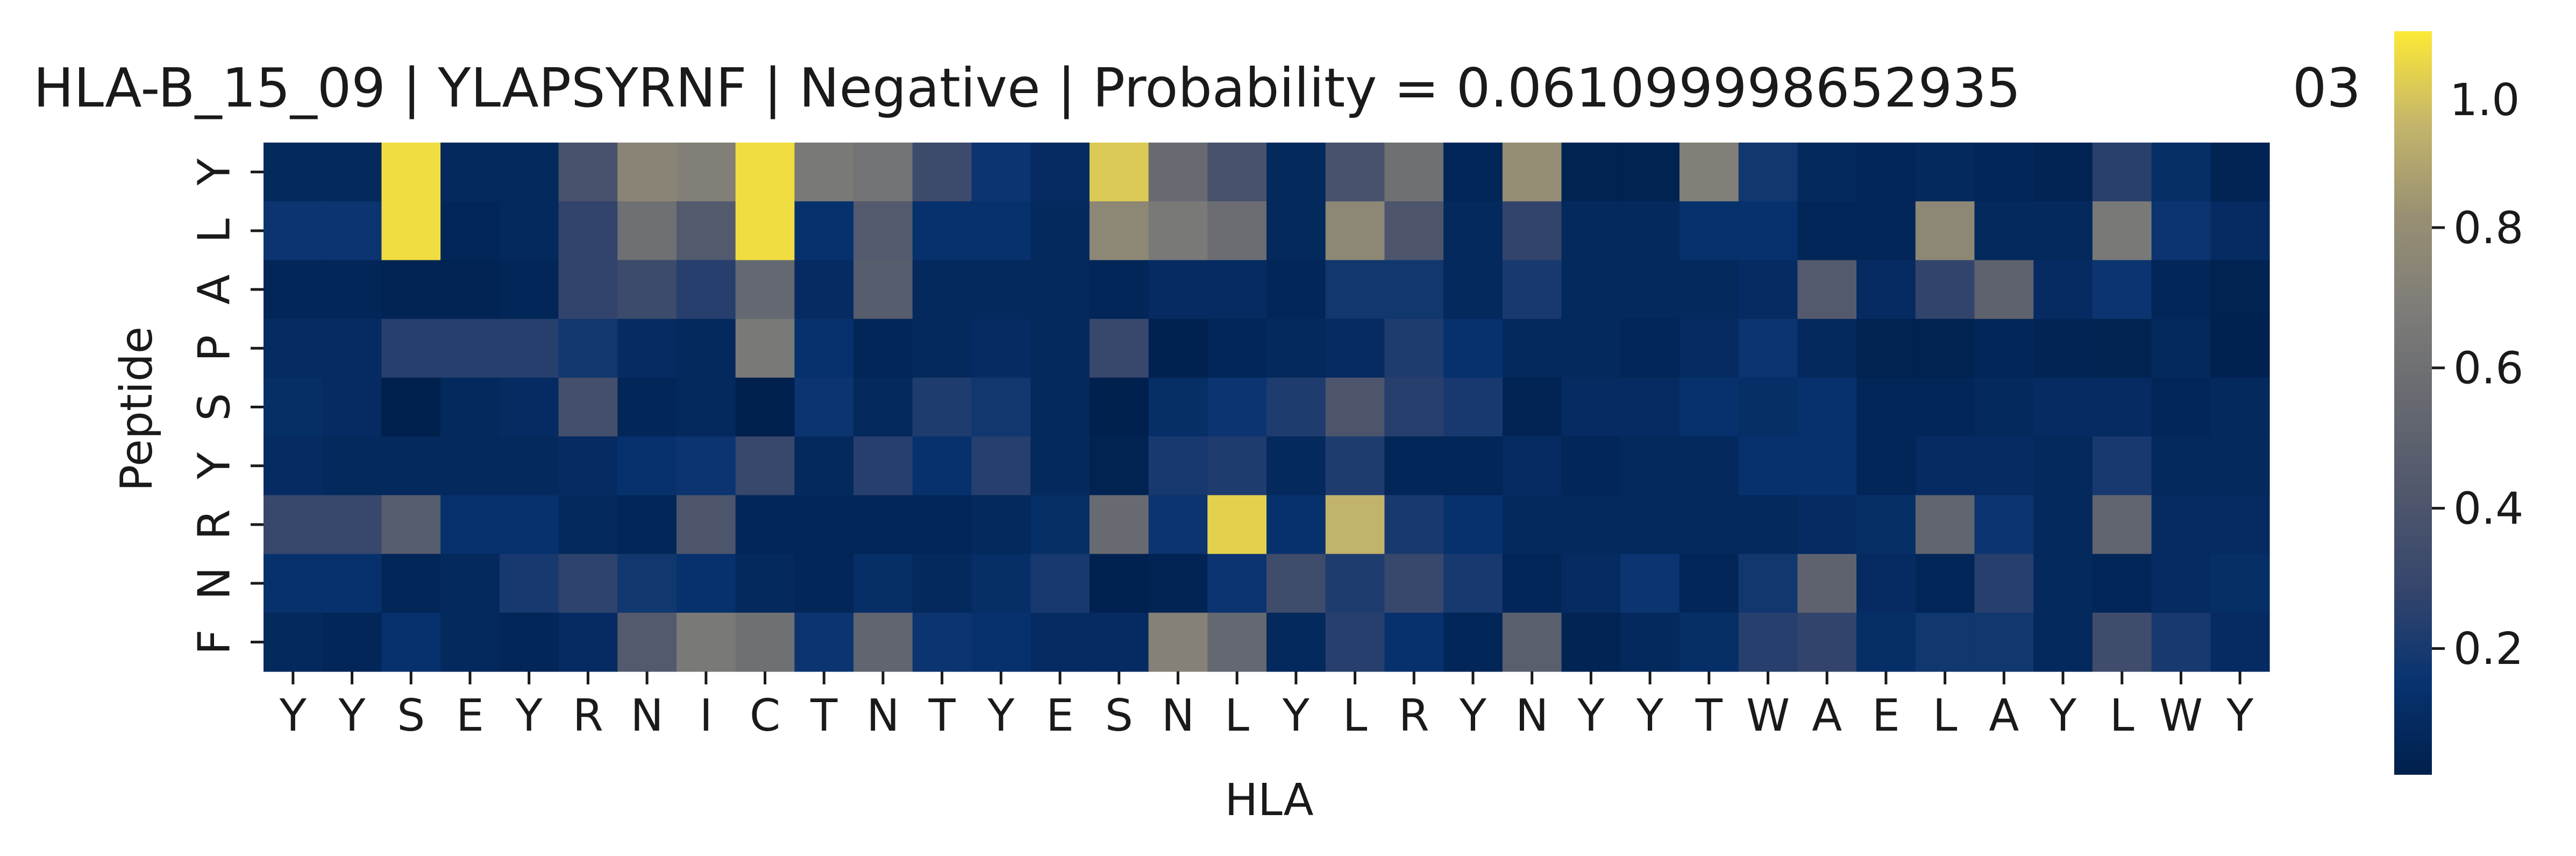 This screenshot has height=856, width=2576. I want to click on colorbar-tick-label: 0.8, so click(2488, 228).